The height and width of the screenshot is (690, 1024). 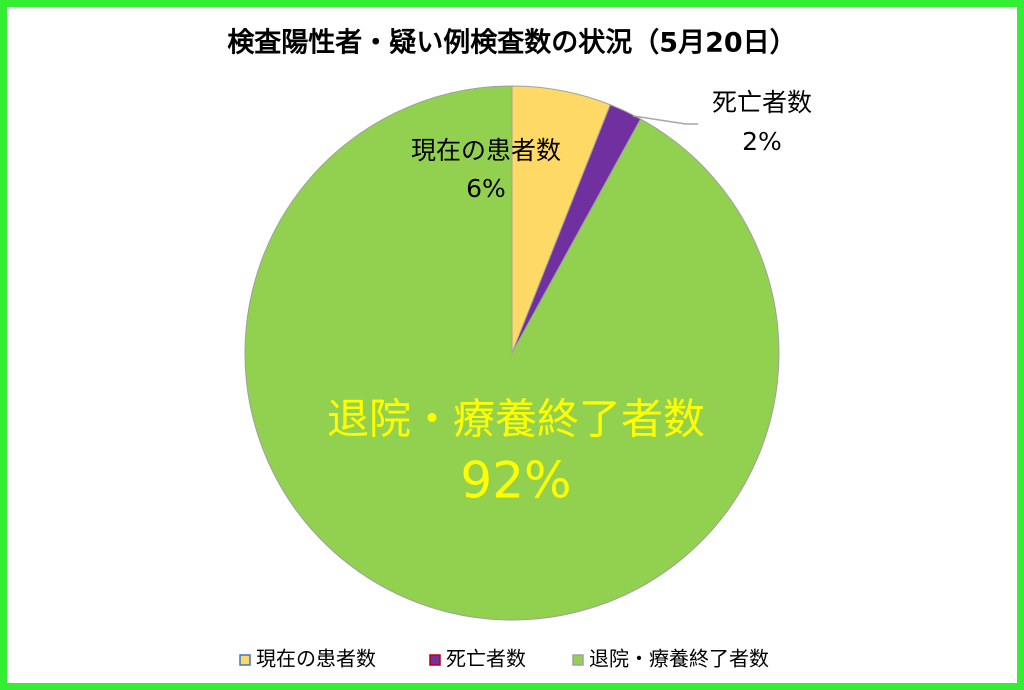 I want to click on slice-label-value: 92%, so click(x=515, y=481).